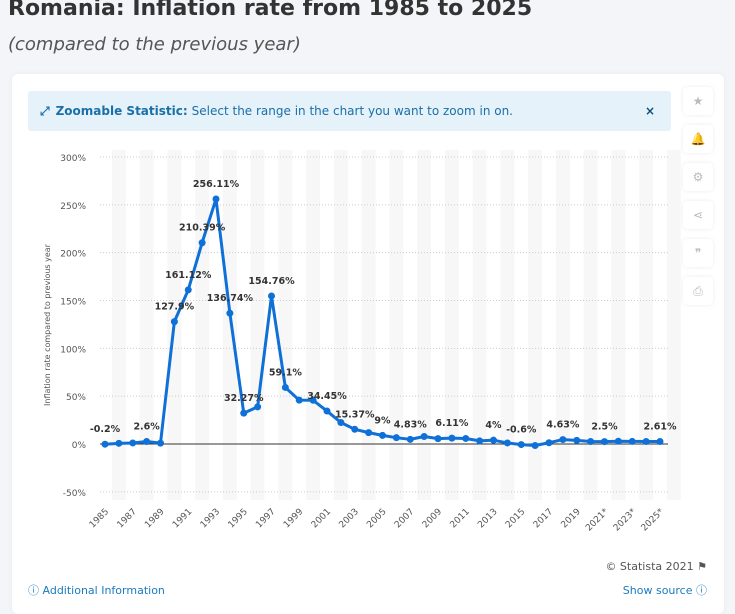 The image size is (735, 614). I want to click on y-tick-label: 300%, so click(73, 159).